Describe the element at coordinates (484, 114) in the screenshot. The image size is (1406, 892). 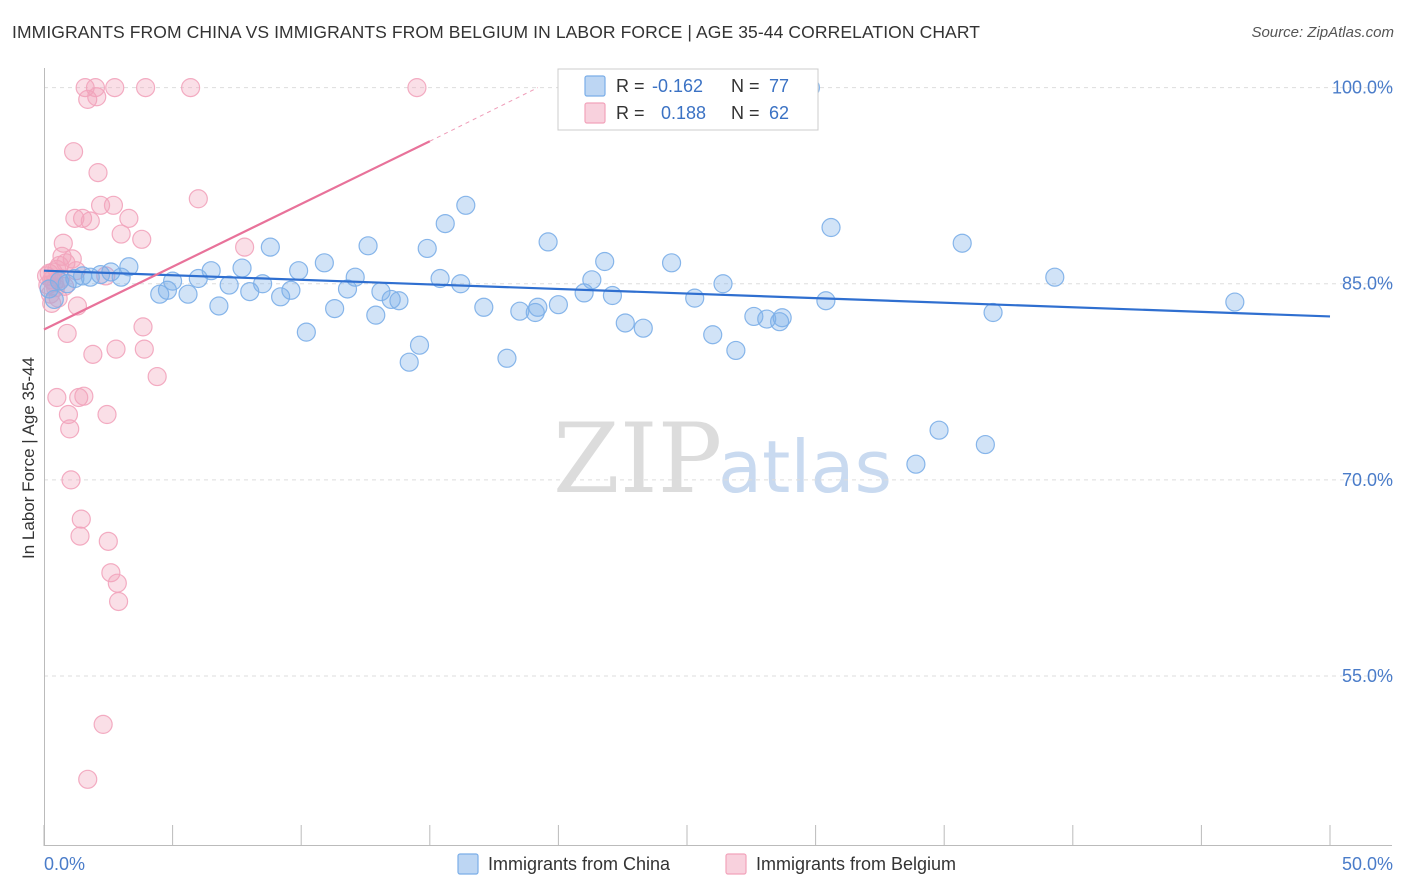
I see `belgium-trend-extension` at that location.